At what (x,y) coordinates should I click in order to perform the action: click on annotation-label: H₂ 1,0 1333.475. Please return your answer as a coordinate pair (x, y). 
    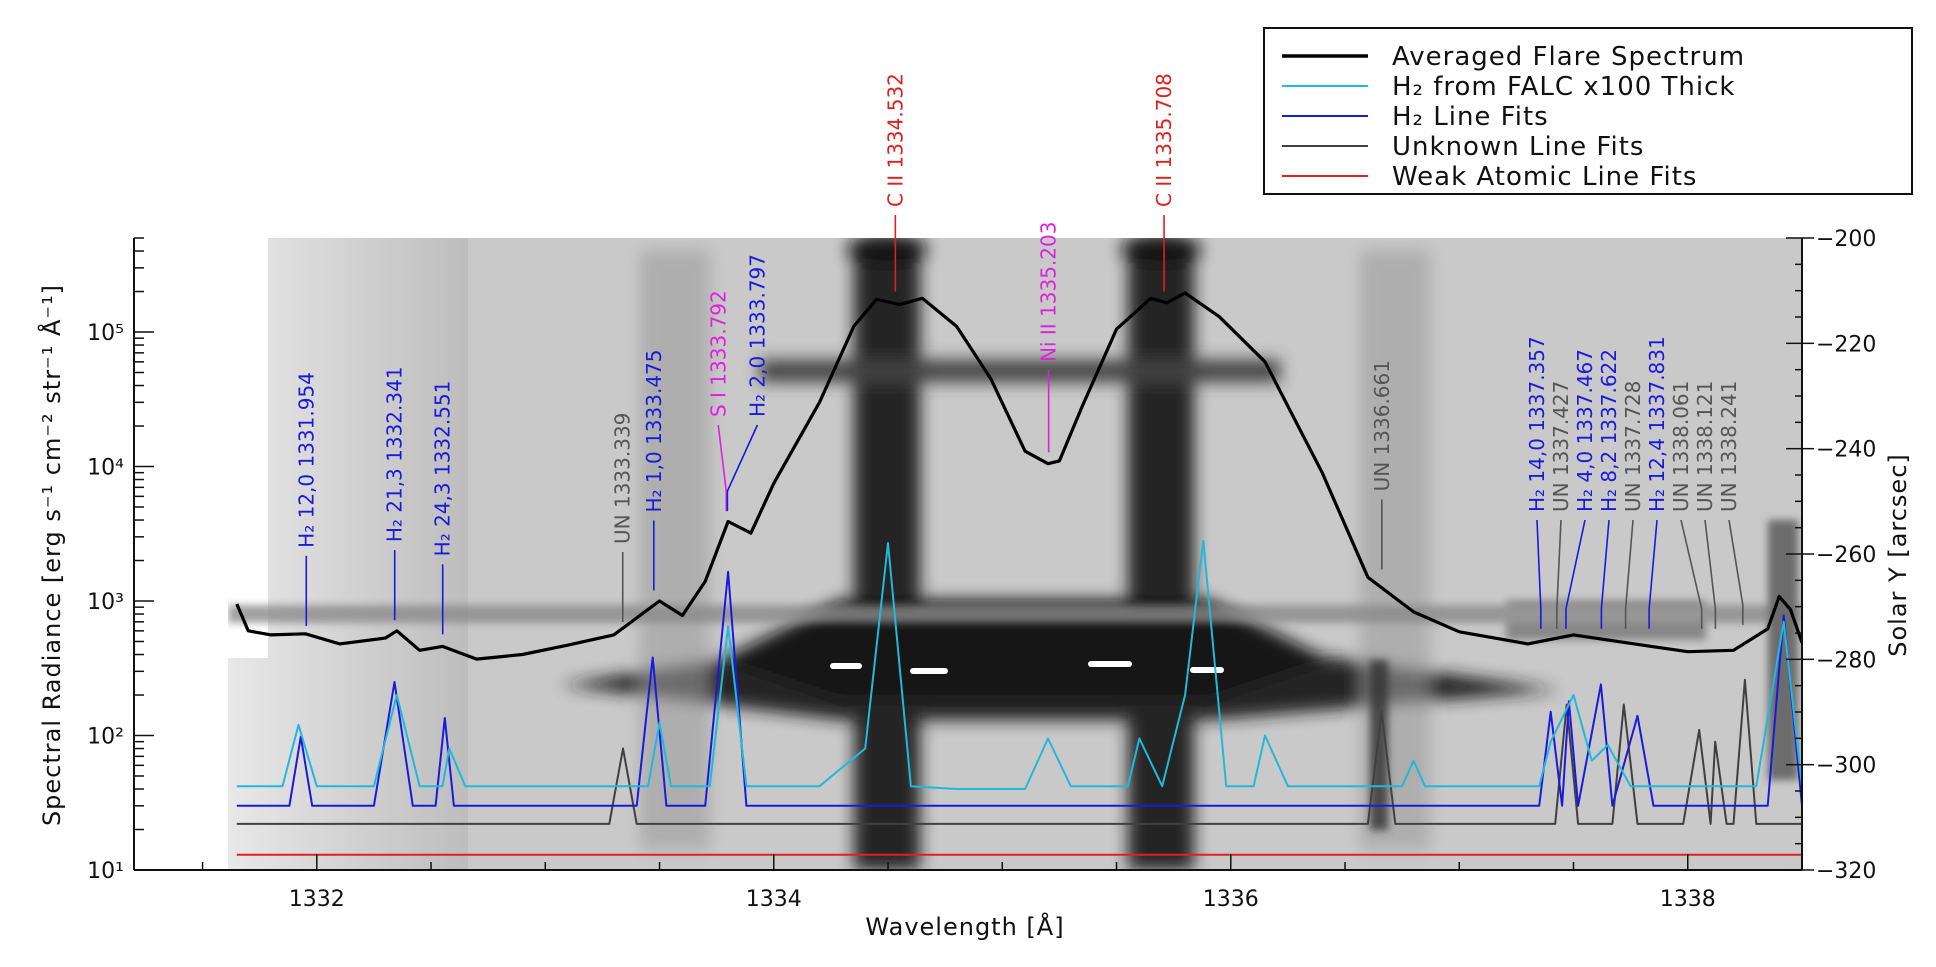
    Looking at the image, I should click on (654, 430).